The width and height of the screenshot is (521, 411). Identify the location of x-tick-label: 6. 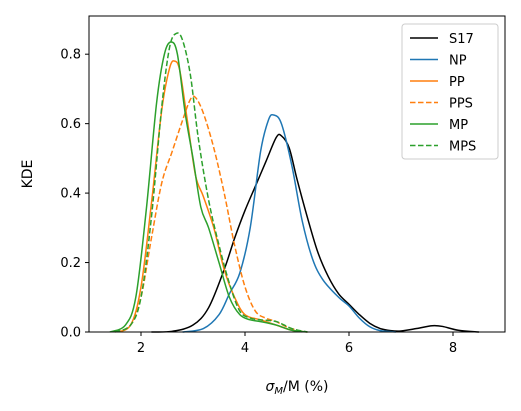
(349, 348).